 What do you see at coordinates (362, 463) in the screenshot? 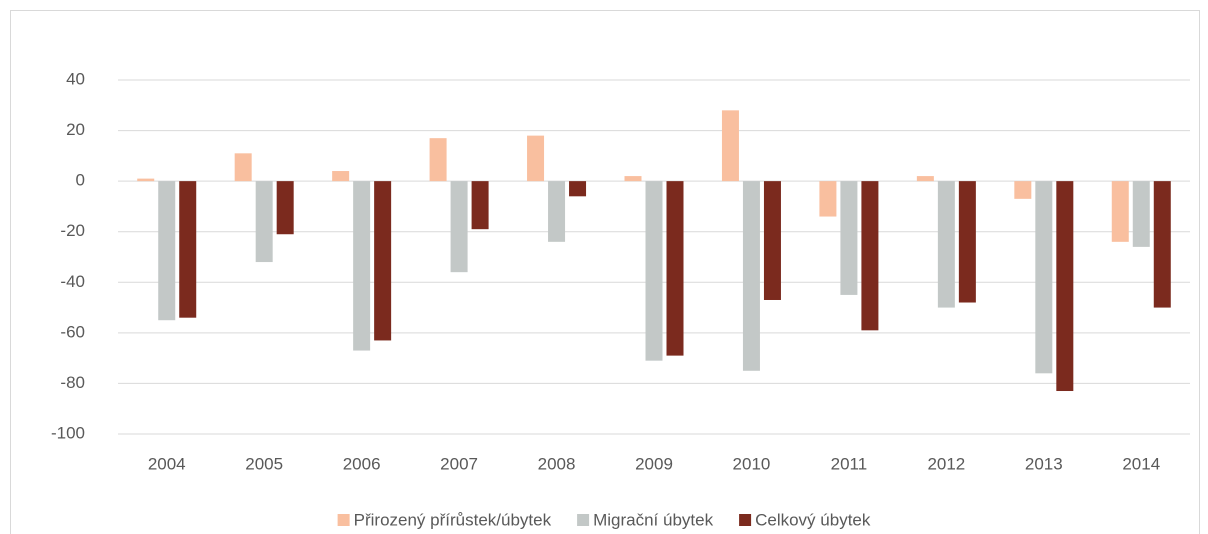
I see `x-tick-label: 2006` at bounding box center [362, 463].